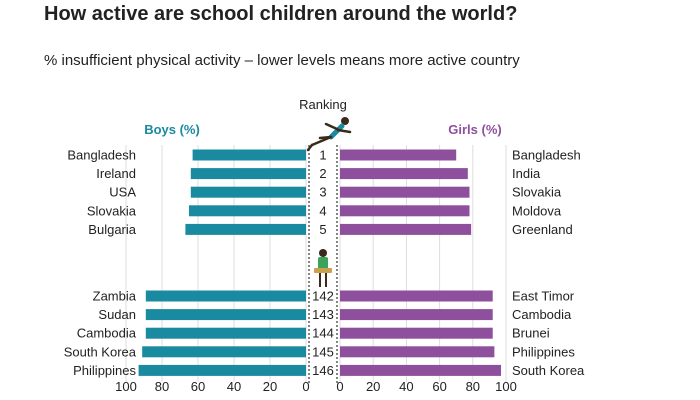 This screenshot has height=400, width=700. What do you see at coordinates (323, 351) in the screenshot?
I see `rank-label: 145` at bounding box center [323, 351].